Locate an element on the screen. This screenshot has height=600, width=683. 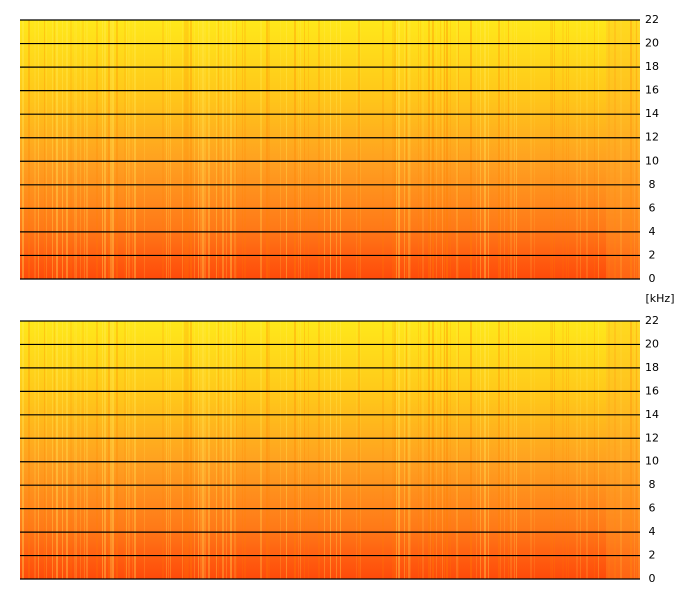
y-tick-label: 22 is located at coordinates (652, 19).